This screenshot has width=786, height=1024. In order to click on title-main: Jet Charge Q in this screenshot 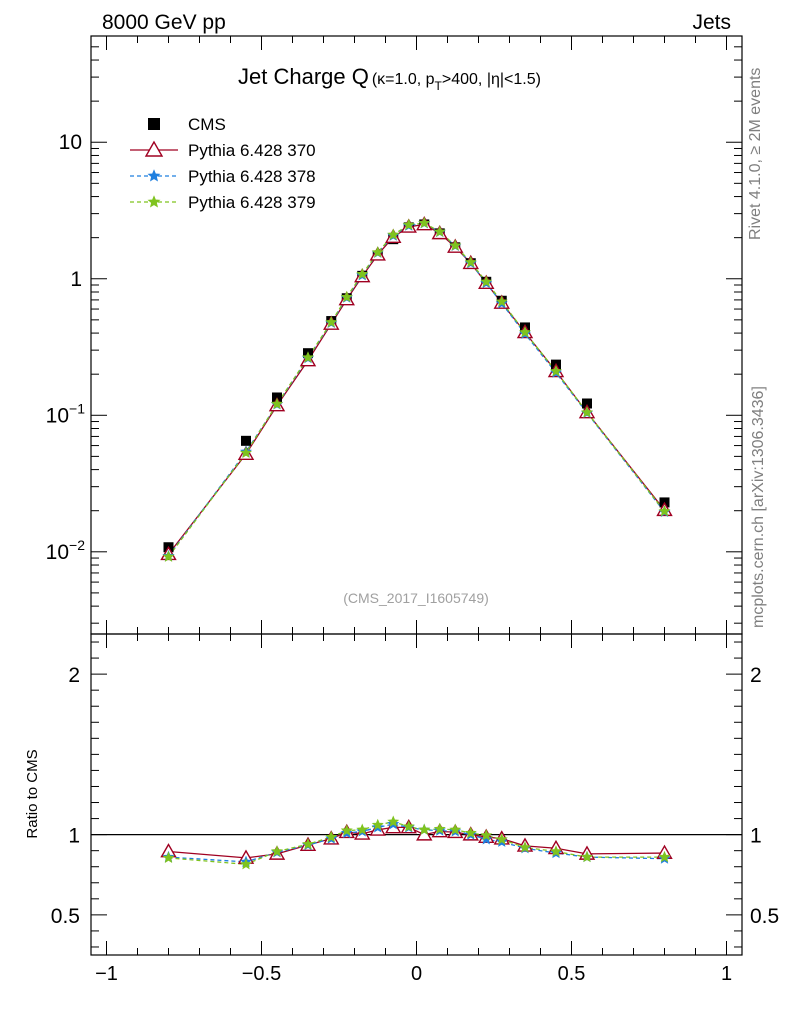, I will do `click(303, 76)`.